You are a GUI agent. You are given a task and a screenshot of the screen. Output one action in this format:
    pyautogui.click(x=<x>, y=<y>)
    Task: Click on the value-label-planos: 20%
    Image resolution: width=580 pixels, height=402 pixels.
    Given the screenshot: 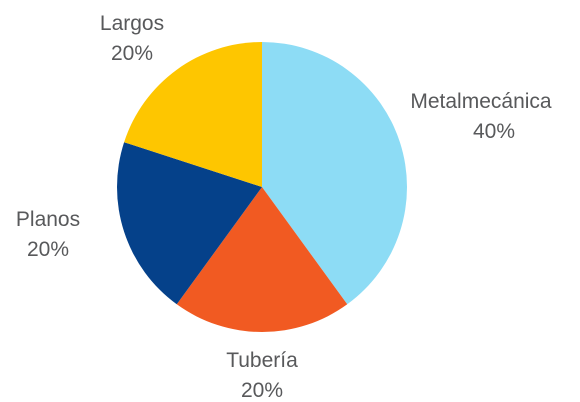 What is the action you would take?
    pyautogui.click(x=48, y=249)
    